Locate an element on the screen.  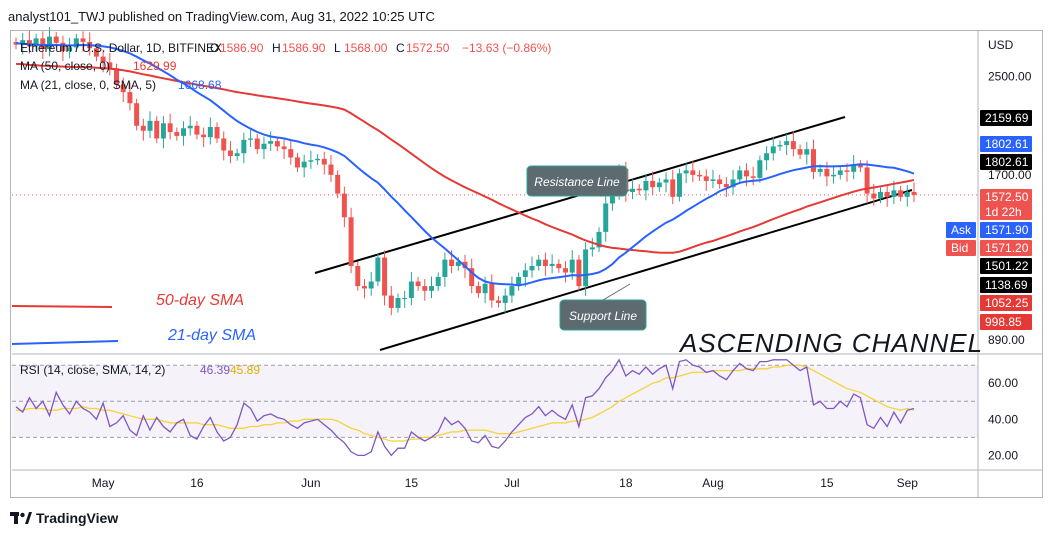
symbol-title: Ethereum / U.S. Dollar, 1D, BITFINEX is located at coordinates (121, 48).